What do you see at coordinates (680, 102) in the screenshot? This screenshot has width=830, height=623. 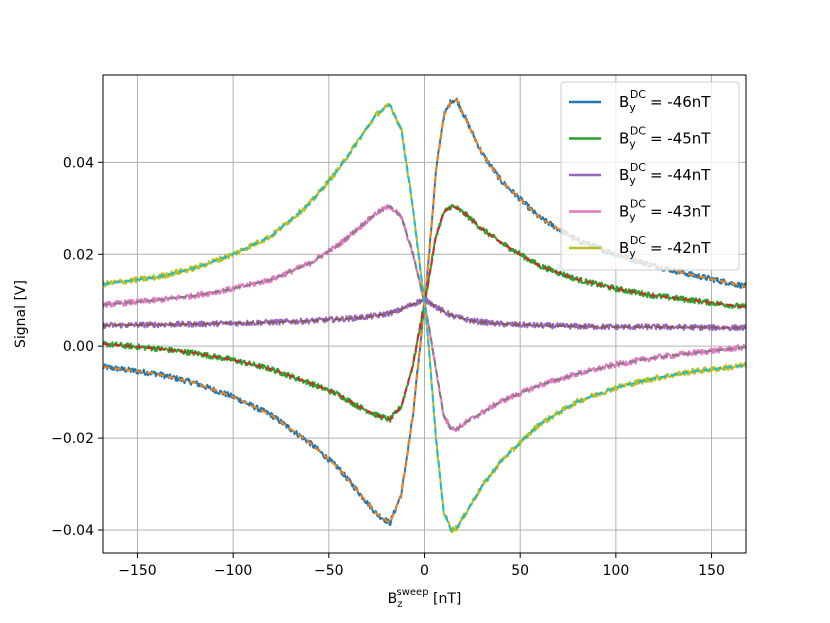 I see `legend-value: = -46nT` at bounding box center [680, 102].